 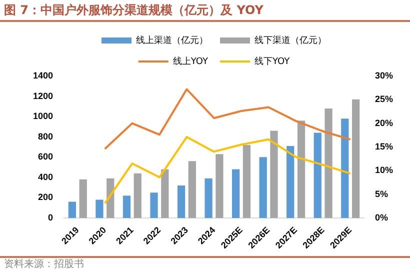 I want to click on y-tick-label: 1400, so click(x=43, y=75).